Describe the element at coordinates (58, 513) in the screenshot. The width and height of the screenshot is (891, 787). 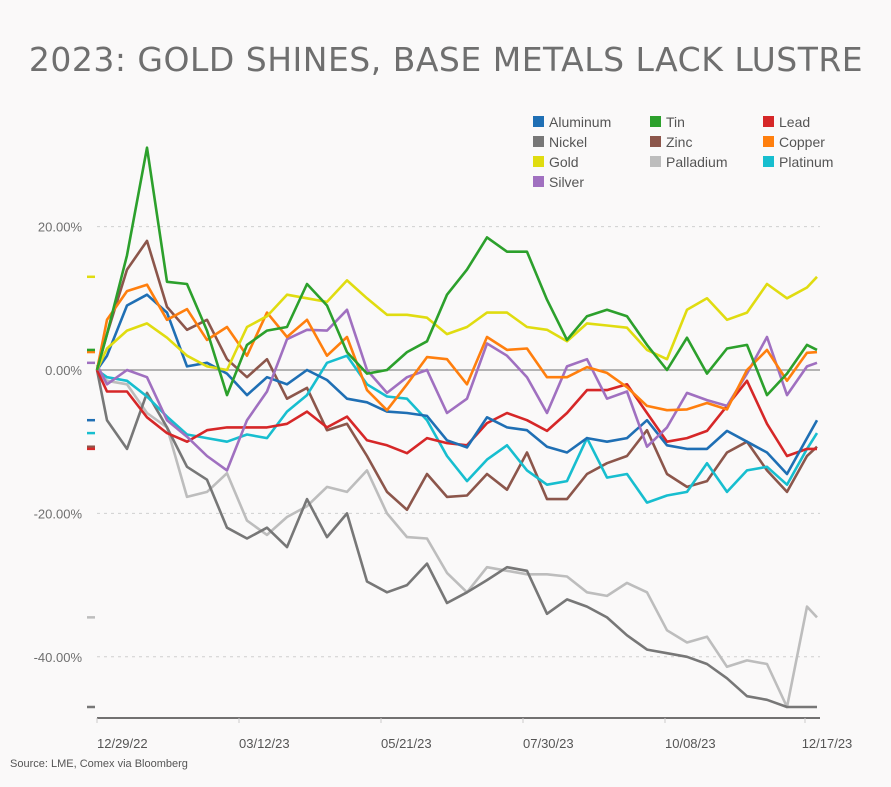
I see `y-tick-label: -20.00%` at that location.